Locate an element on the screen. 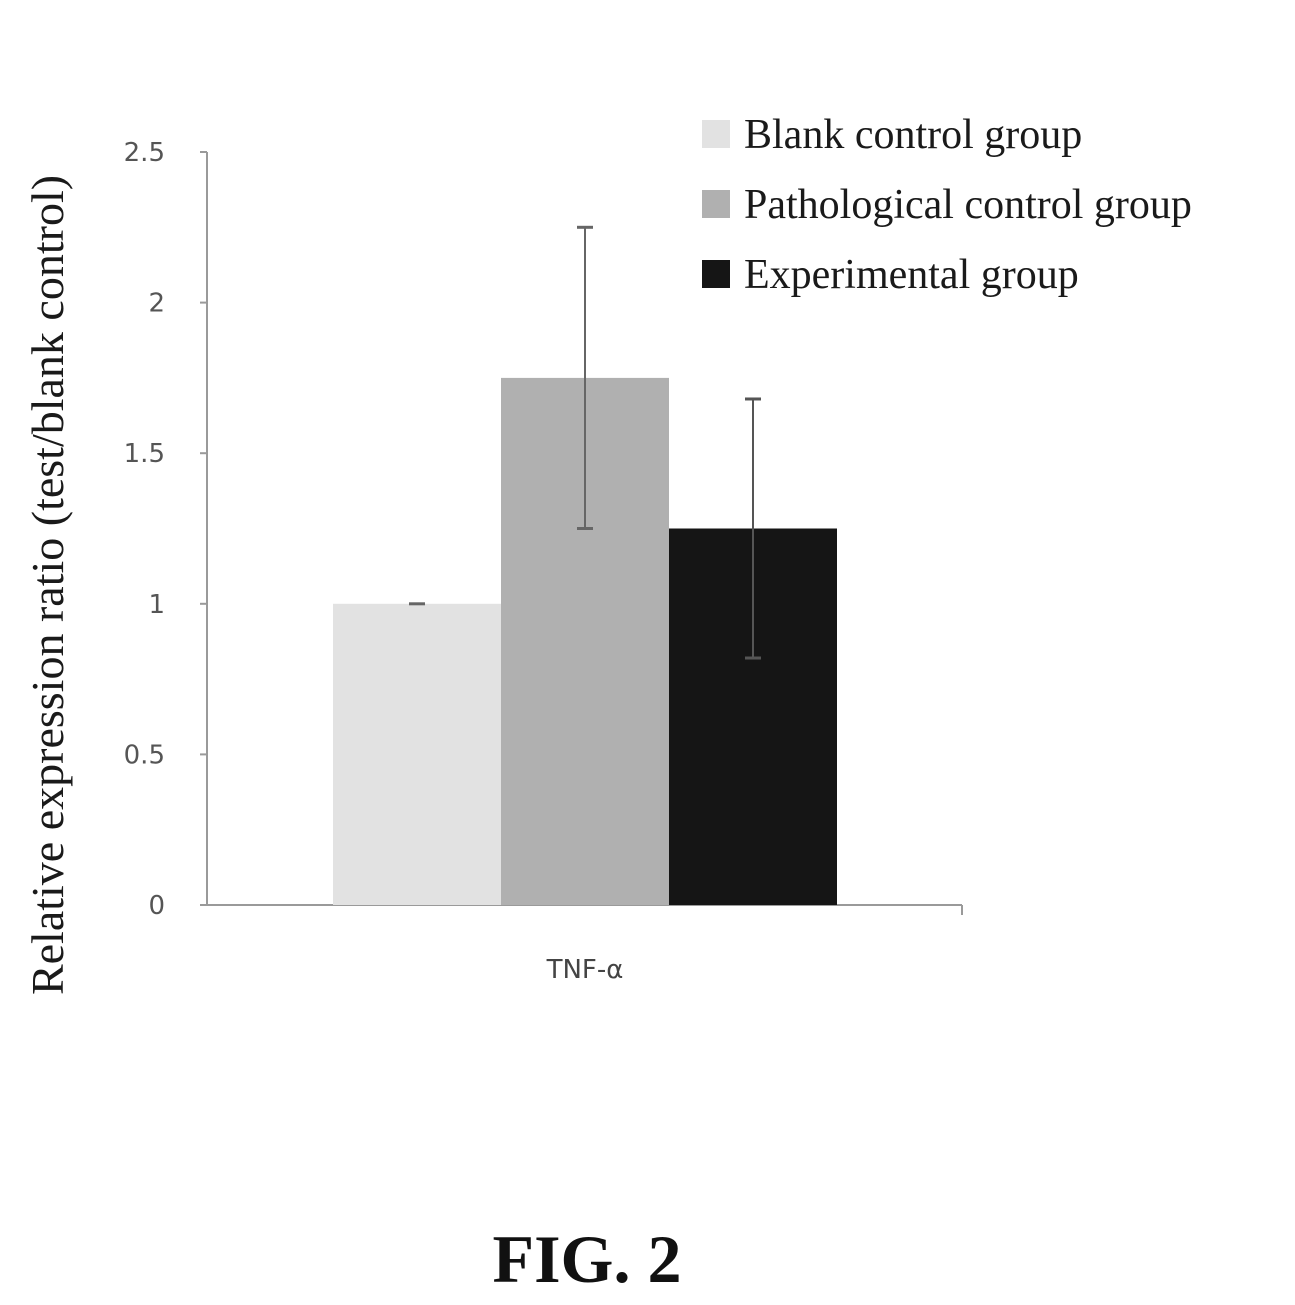  legend-label: Pathological control group is located at coordinates (968, 205).